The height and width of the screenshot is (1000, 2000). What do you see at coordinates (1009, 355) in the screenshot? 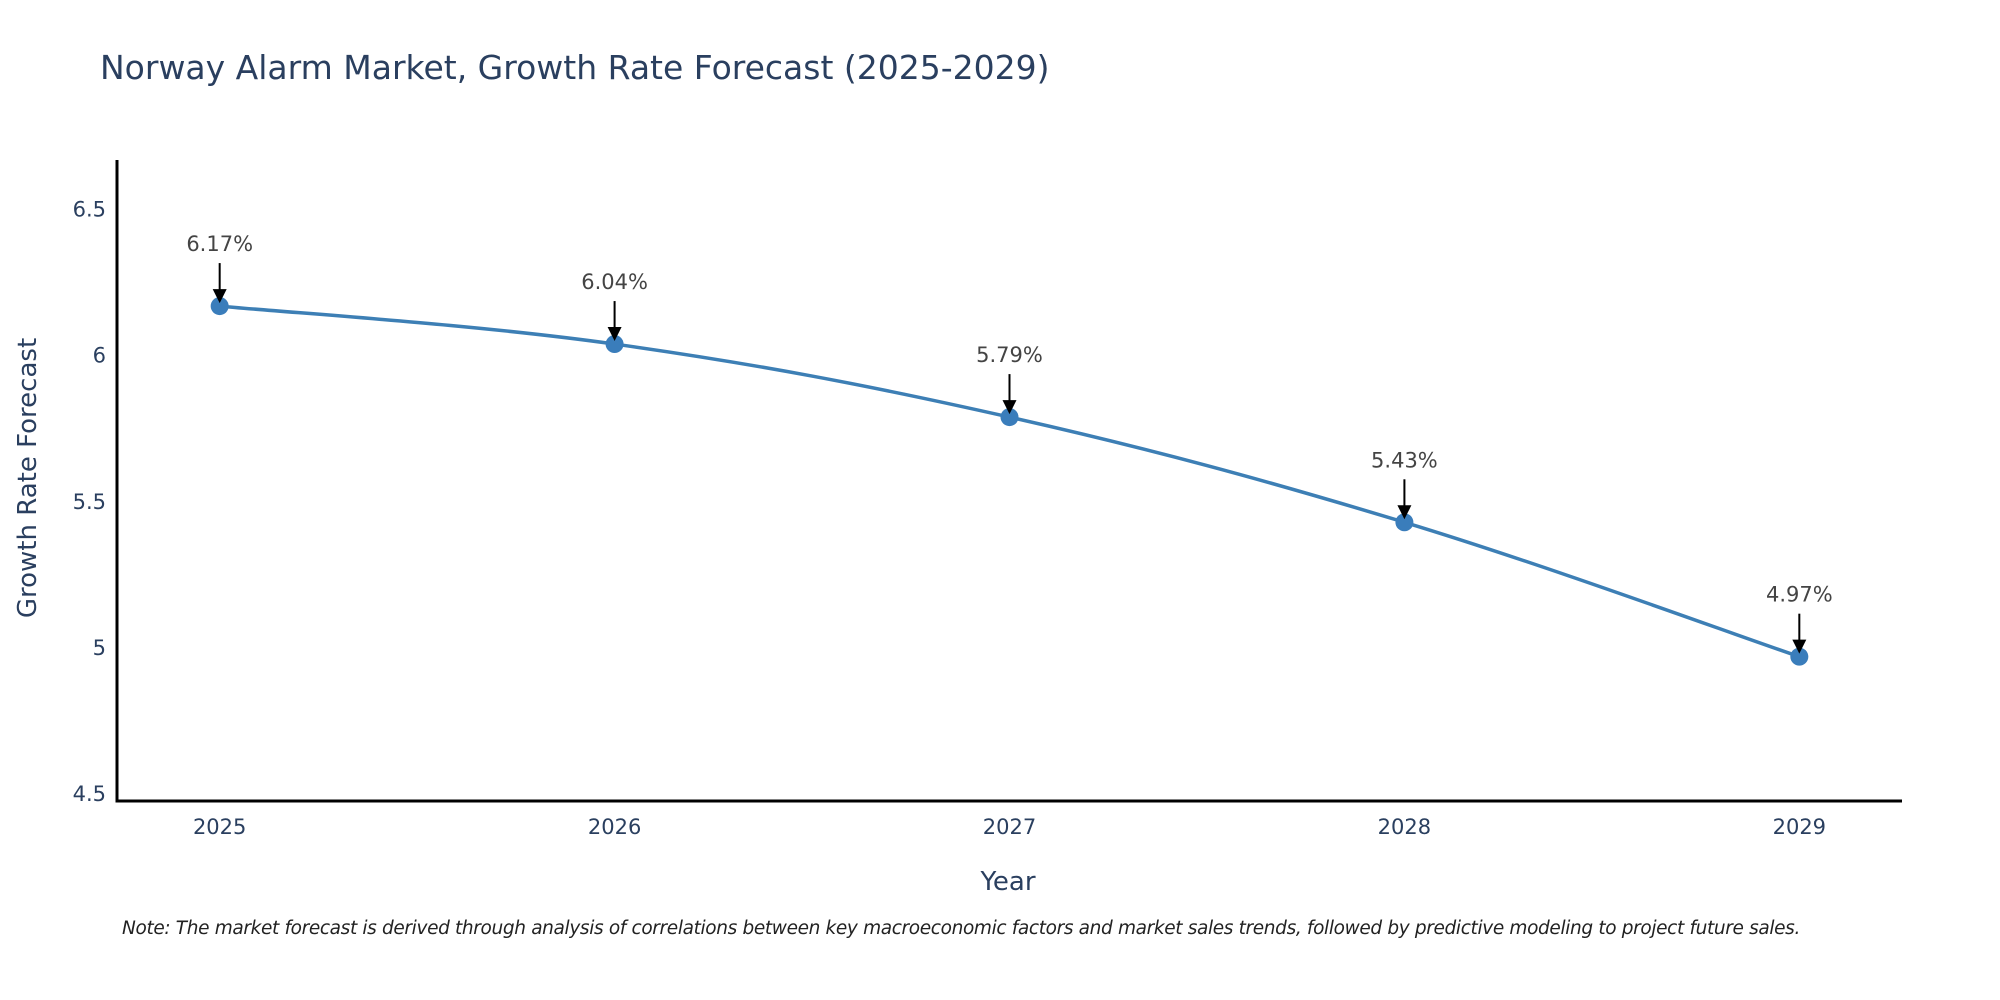
I see `data-label: 5.79%` at bounding box center [1009, 355].